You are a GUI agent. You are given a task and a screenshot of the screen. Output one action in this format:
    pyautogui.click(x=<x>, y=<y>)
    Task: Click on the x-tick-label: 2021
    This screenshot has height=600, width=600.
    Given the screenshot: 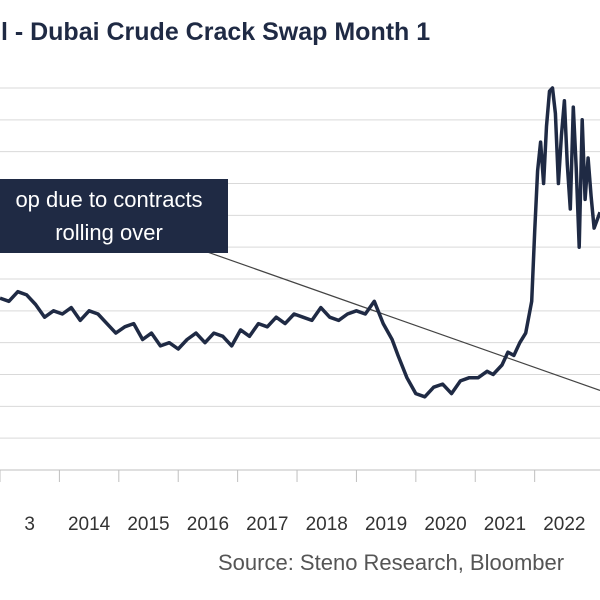 What is the action you would take?
    pyautogui.click(x=505, y=524)
    